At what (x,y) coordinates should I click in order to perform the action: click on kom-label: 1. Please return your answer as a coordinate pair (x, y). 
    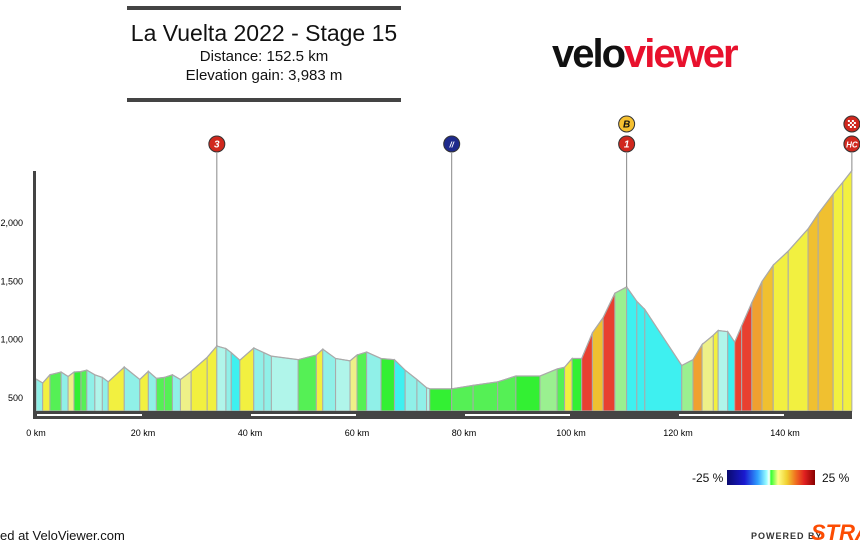
    Looking at the image, I should click on (627, 145).